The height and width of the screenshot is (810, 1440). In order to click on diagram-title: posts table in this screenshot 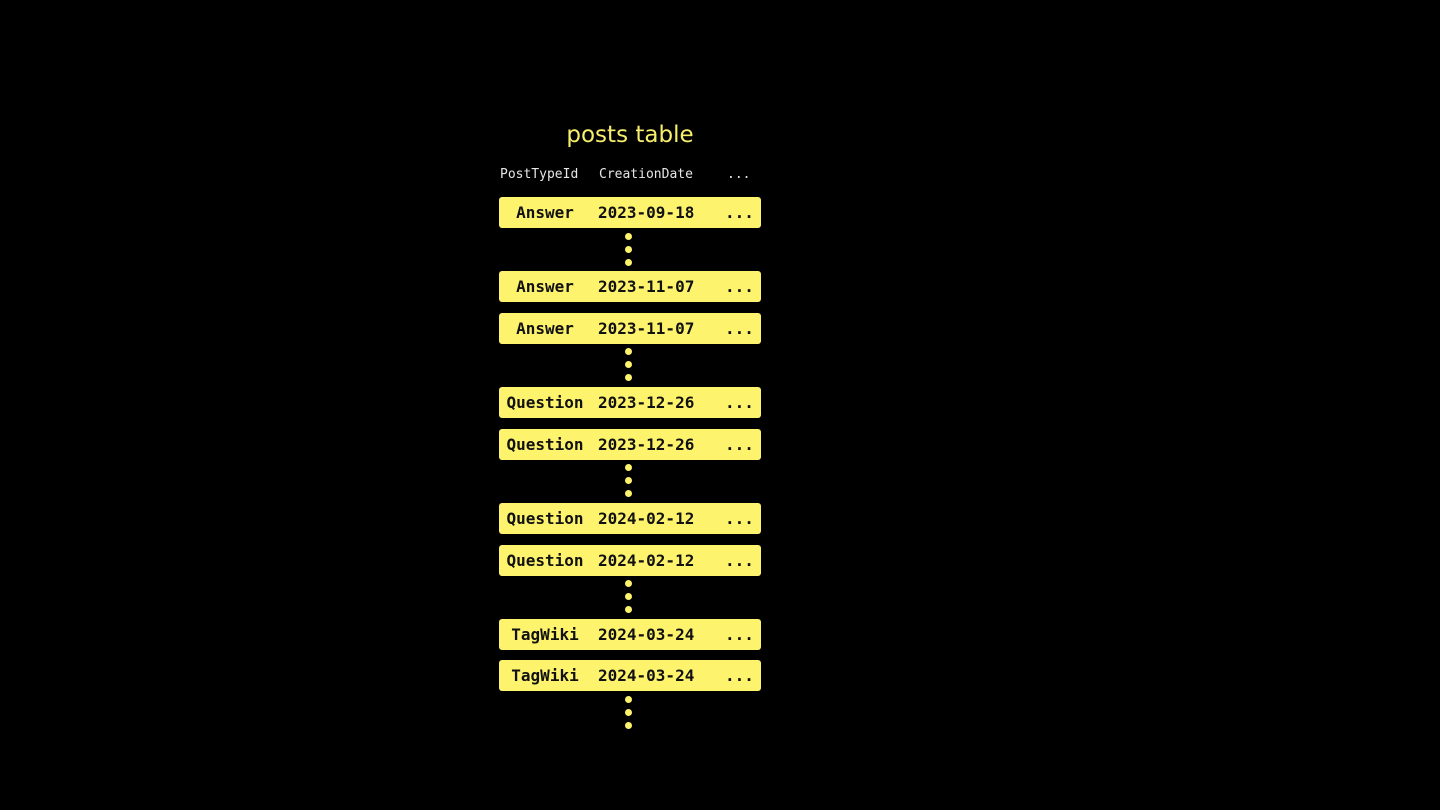, I will do `click(630, 135)`.